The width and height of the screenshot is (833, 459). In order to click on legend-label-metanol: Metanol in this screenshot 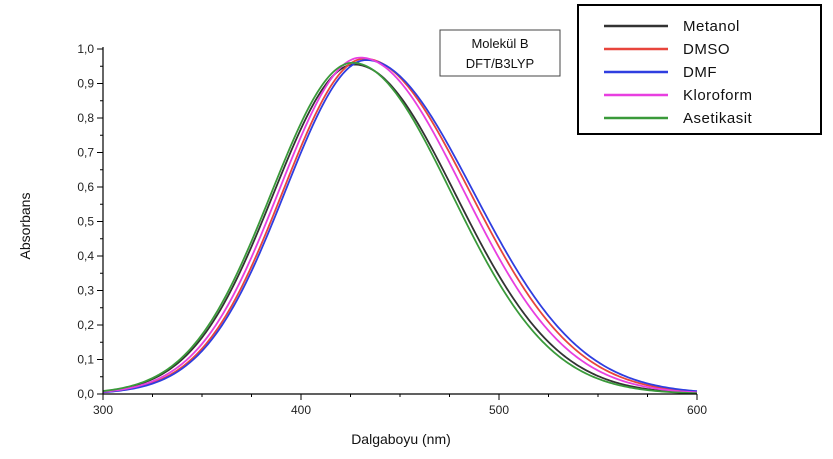, I will do `click(711, 26)`.